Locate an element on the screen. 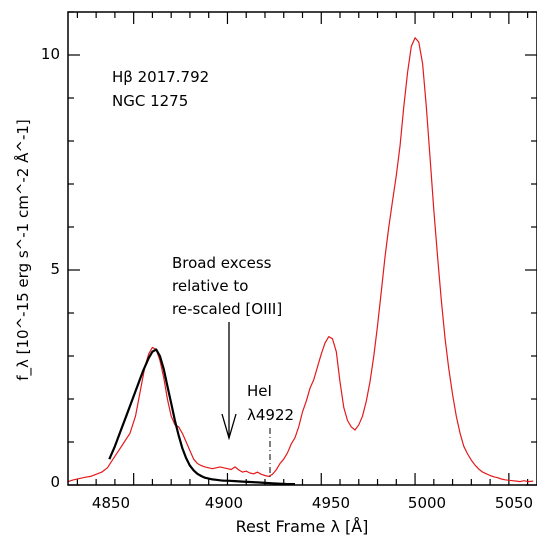  y-tick-label: 5 is located at coordinates (55, 269).